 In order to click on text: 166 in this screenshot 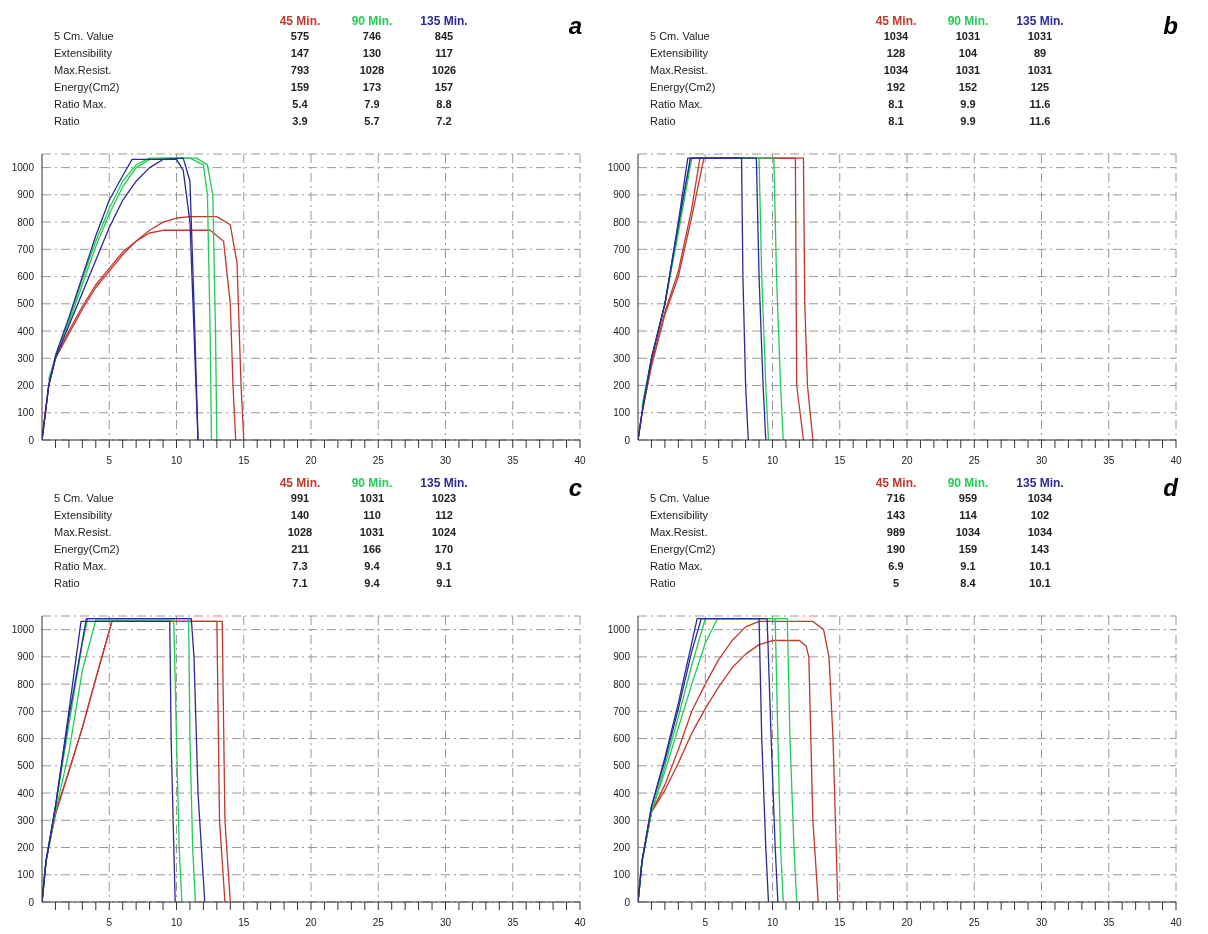, I will do `click(372, 549)`.